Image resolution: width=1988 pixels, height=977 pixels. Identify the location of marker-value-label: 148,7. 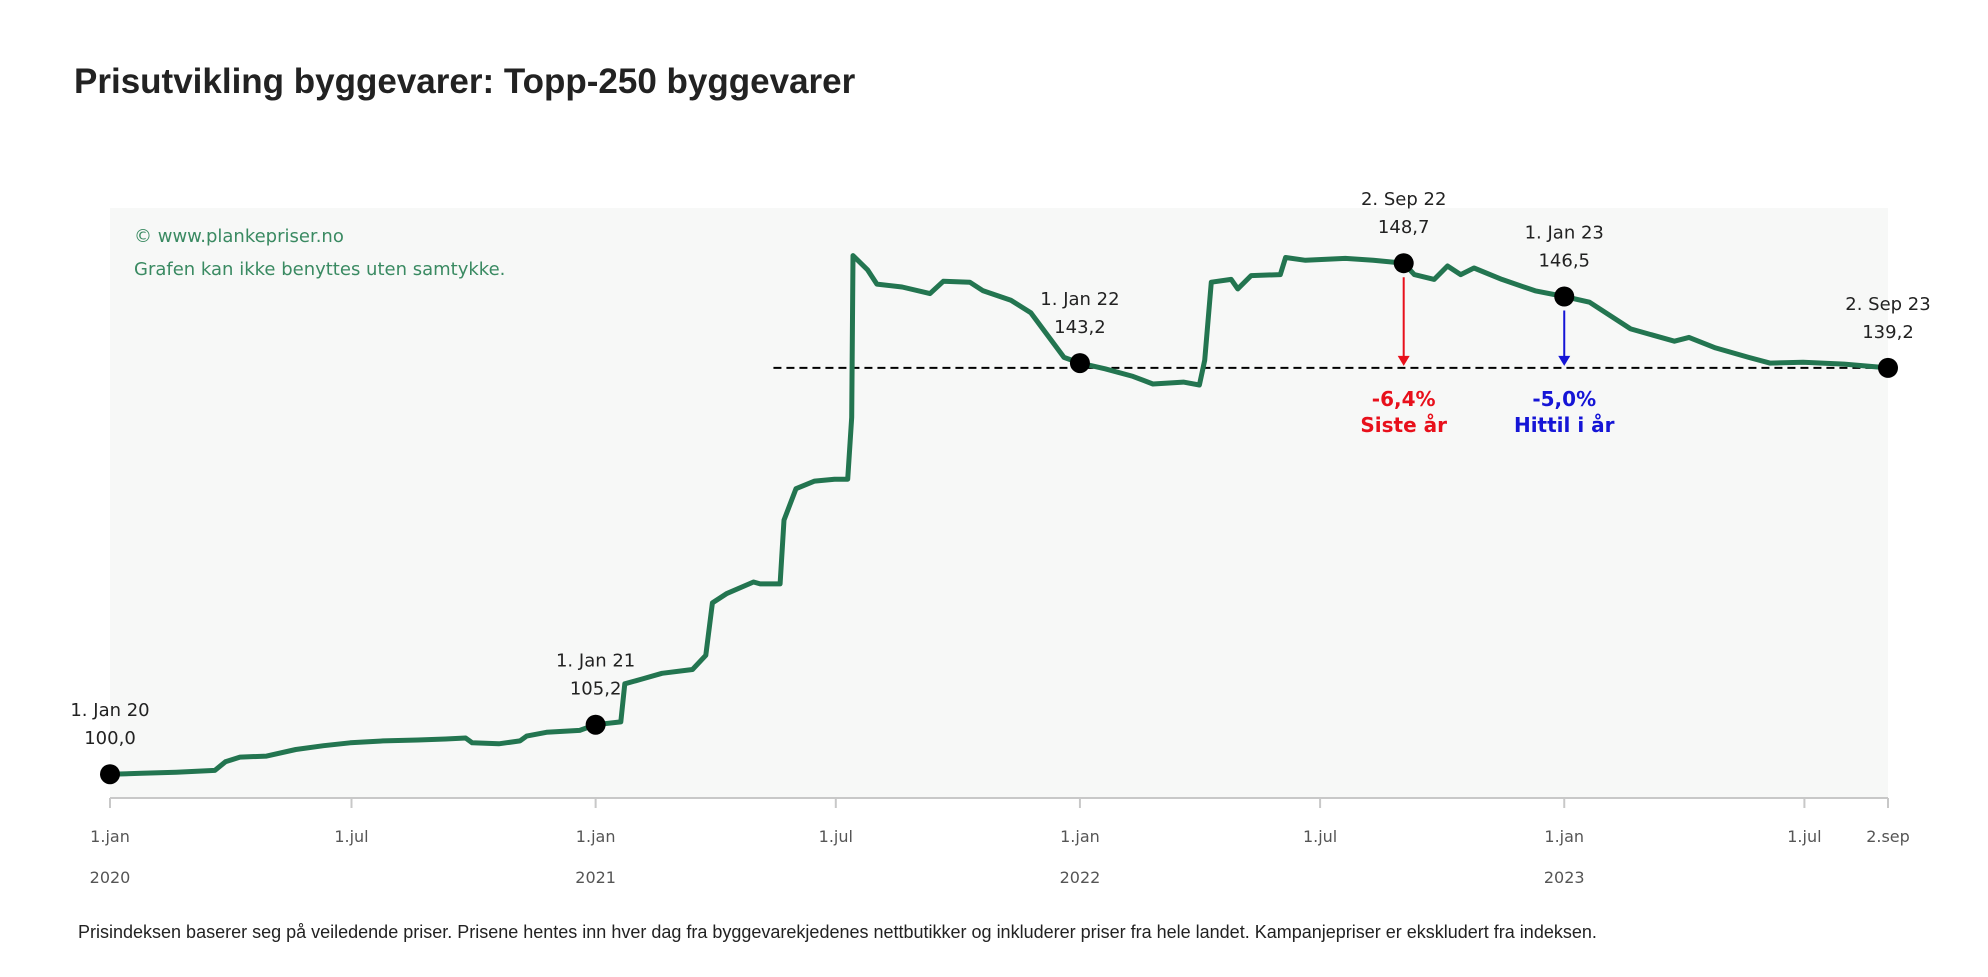
(1404, 227).